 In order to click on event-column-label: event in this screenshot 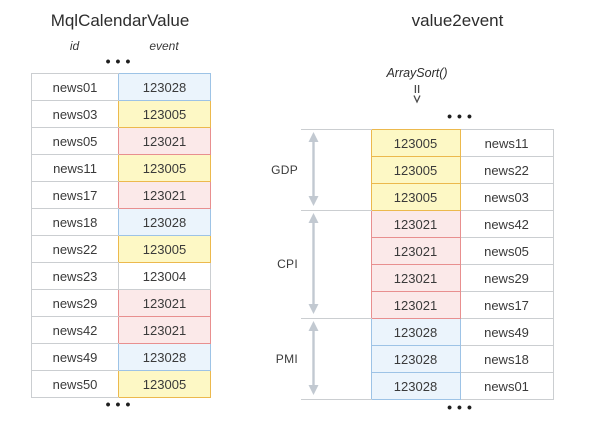, I will do `click(164, 46)`.